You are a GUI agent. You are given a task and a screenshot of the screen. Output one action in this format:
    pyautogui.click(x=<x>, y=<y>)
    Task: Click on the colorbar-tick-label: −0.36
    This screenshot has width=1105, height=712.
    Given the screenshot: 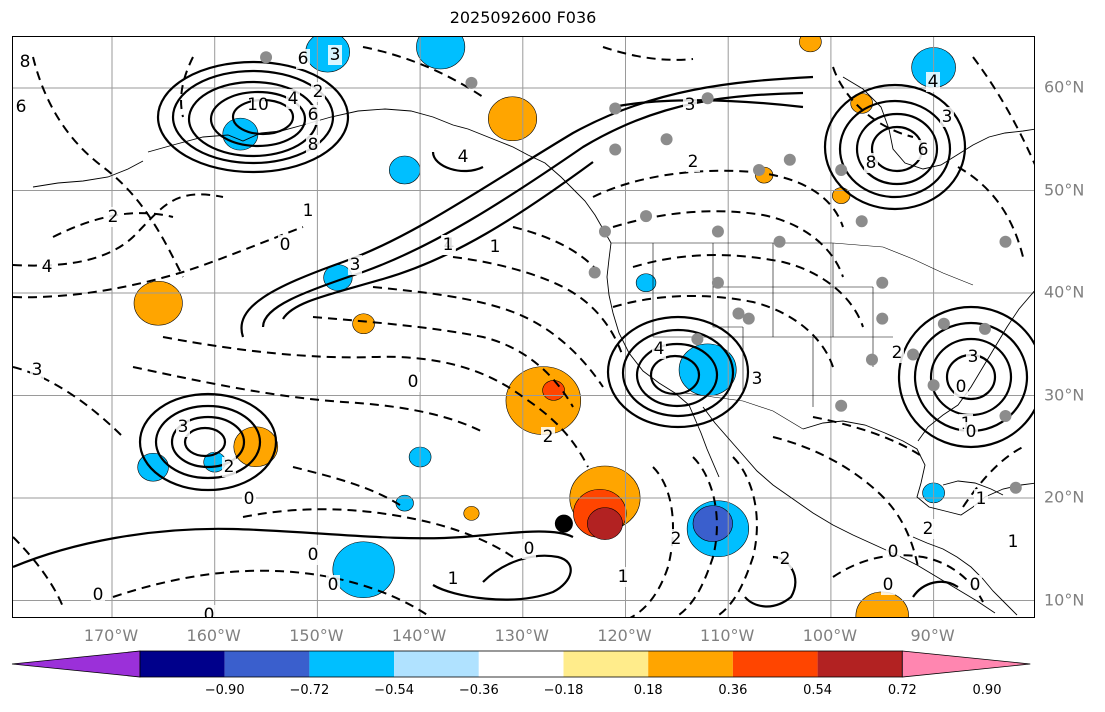 What is the action you would take?
    pyautogui.click(x=478, y=690)
    